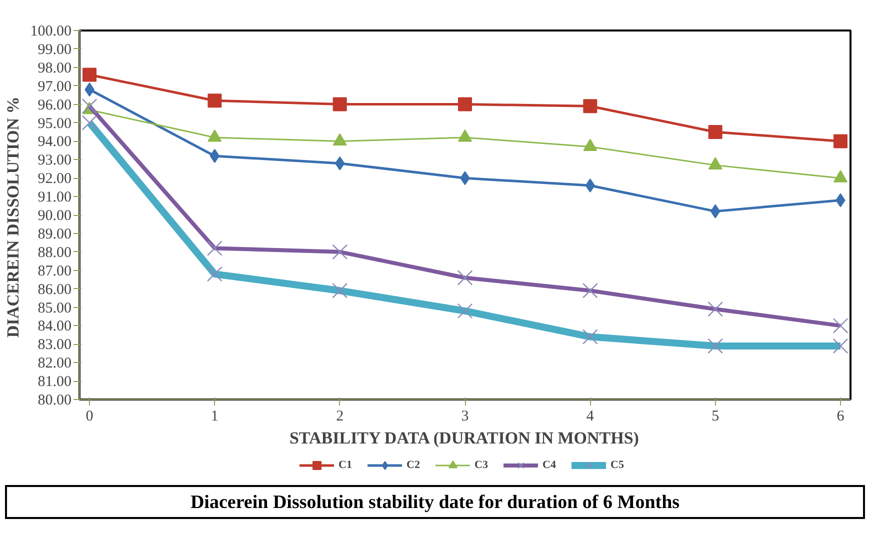 The height and width of the screenshot is (543, 896). Describe the element at coordinates (12, 217) in the screenshot. I see `y-axis-title: DIACEREIN DISSOLUTION %` at that location.